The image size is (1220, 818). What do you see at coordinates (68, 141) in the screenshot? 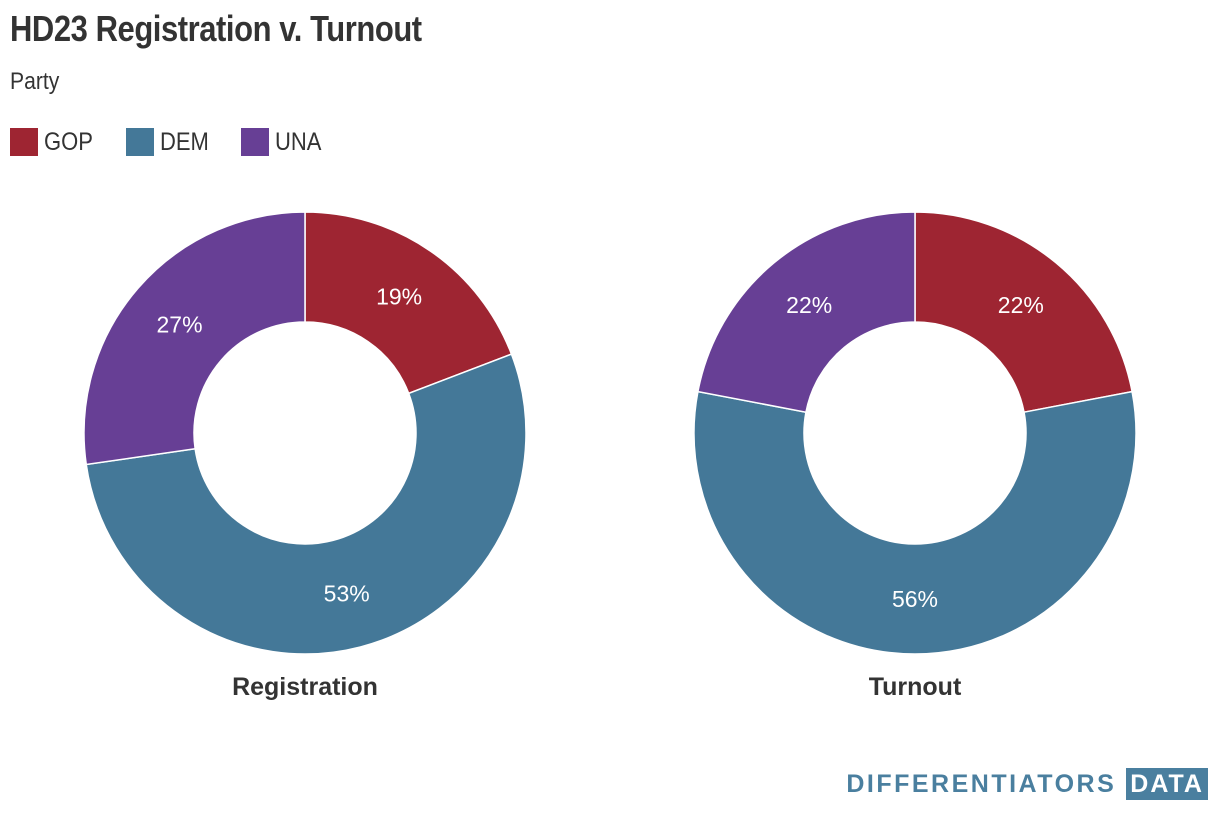
I see `legend-label-gop: GOP` at bounding box center [68, 141].